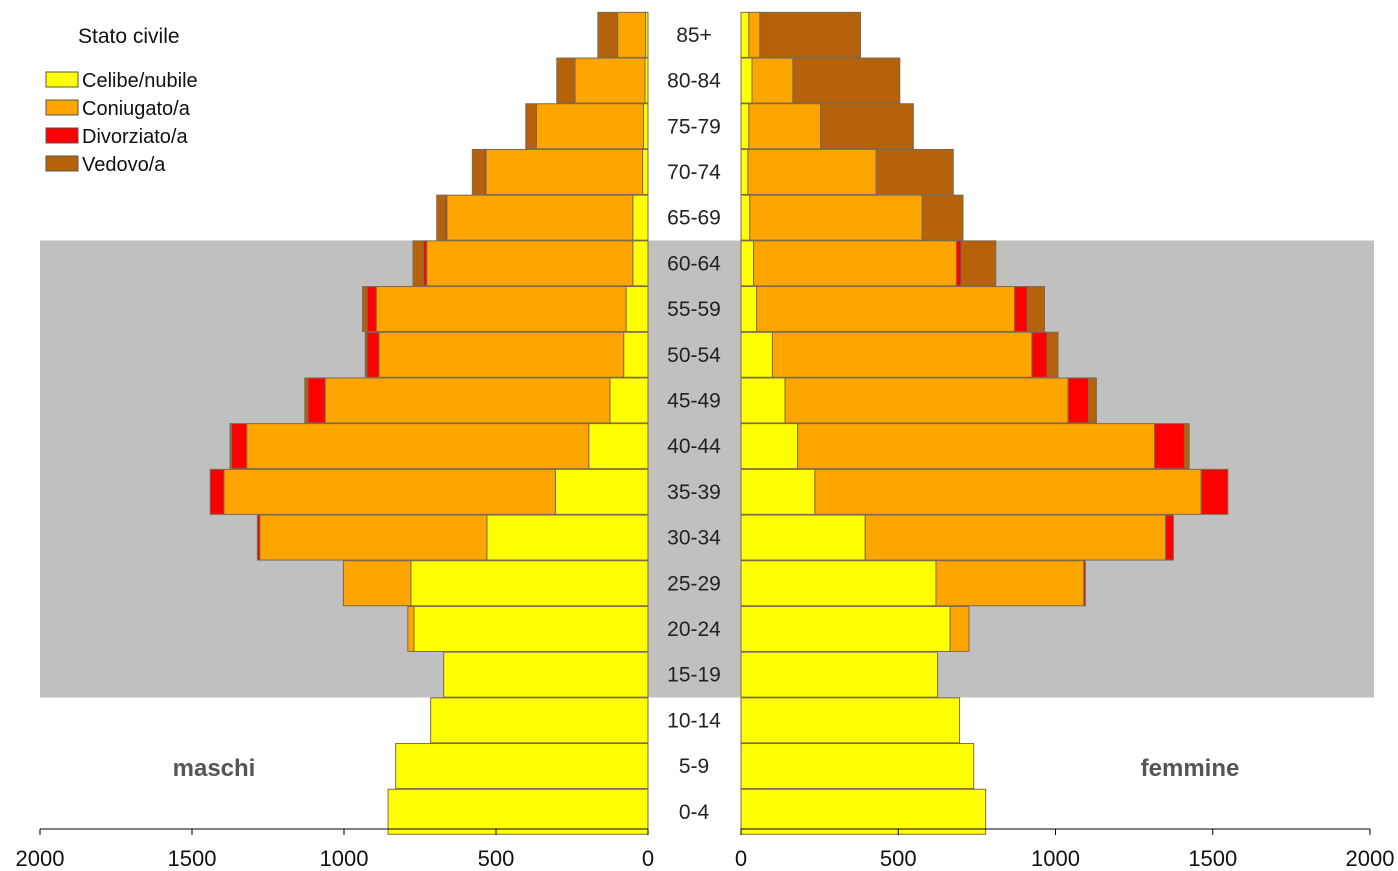 The image size is (1398, 871). I want to click on age-label-30-34: 30-34, so click(694, 538).